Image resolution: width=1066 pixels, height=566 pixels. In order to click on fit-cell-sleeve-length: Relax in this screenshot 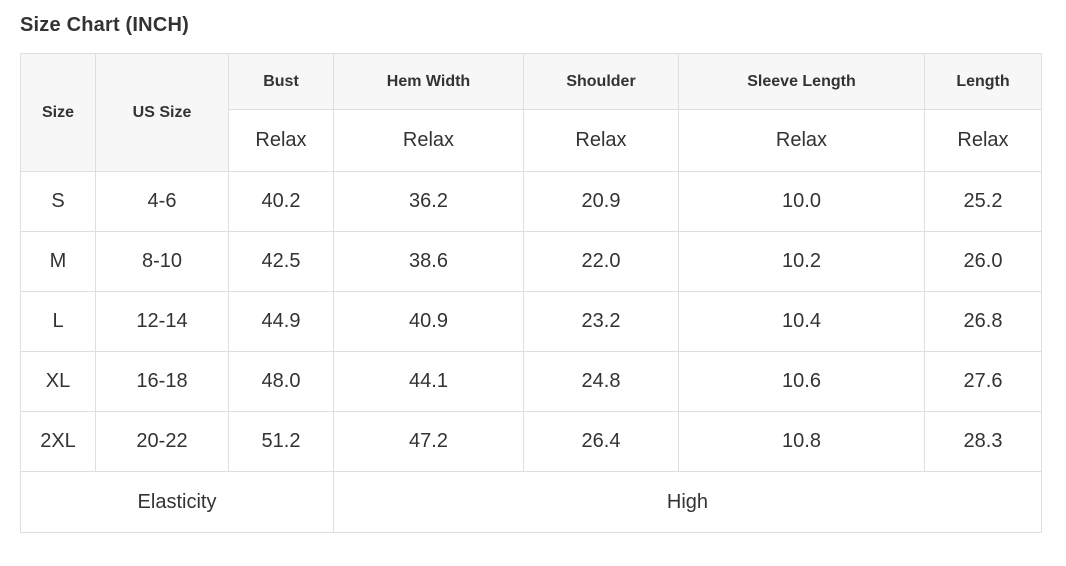, I will do `click(801, 140)`.